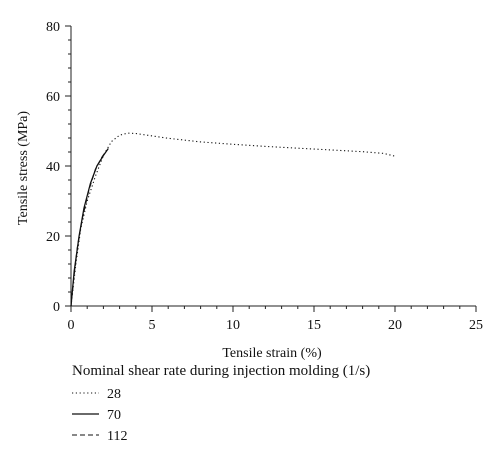 The width and height of the screenshot is (500, 461). Describe the element at coordinates (314, 325) in the screenshot. I see `x-tick-label: 15` at that location.